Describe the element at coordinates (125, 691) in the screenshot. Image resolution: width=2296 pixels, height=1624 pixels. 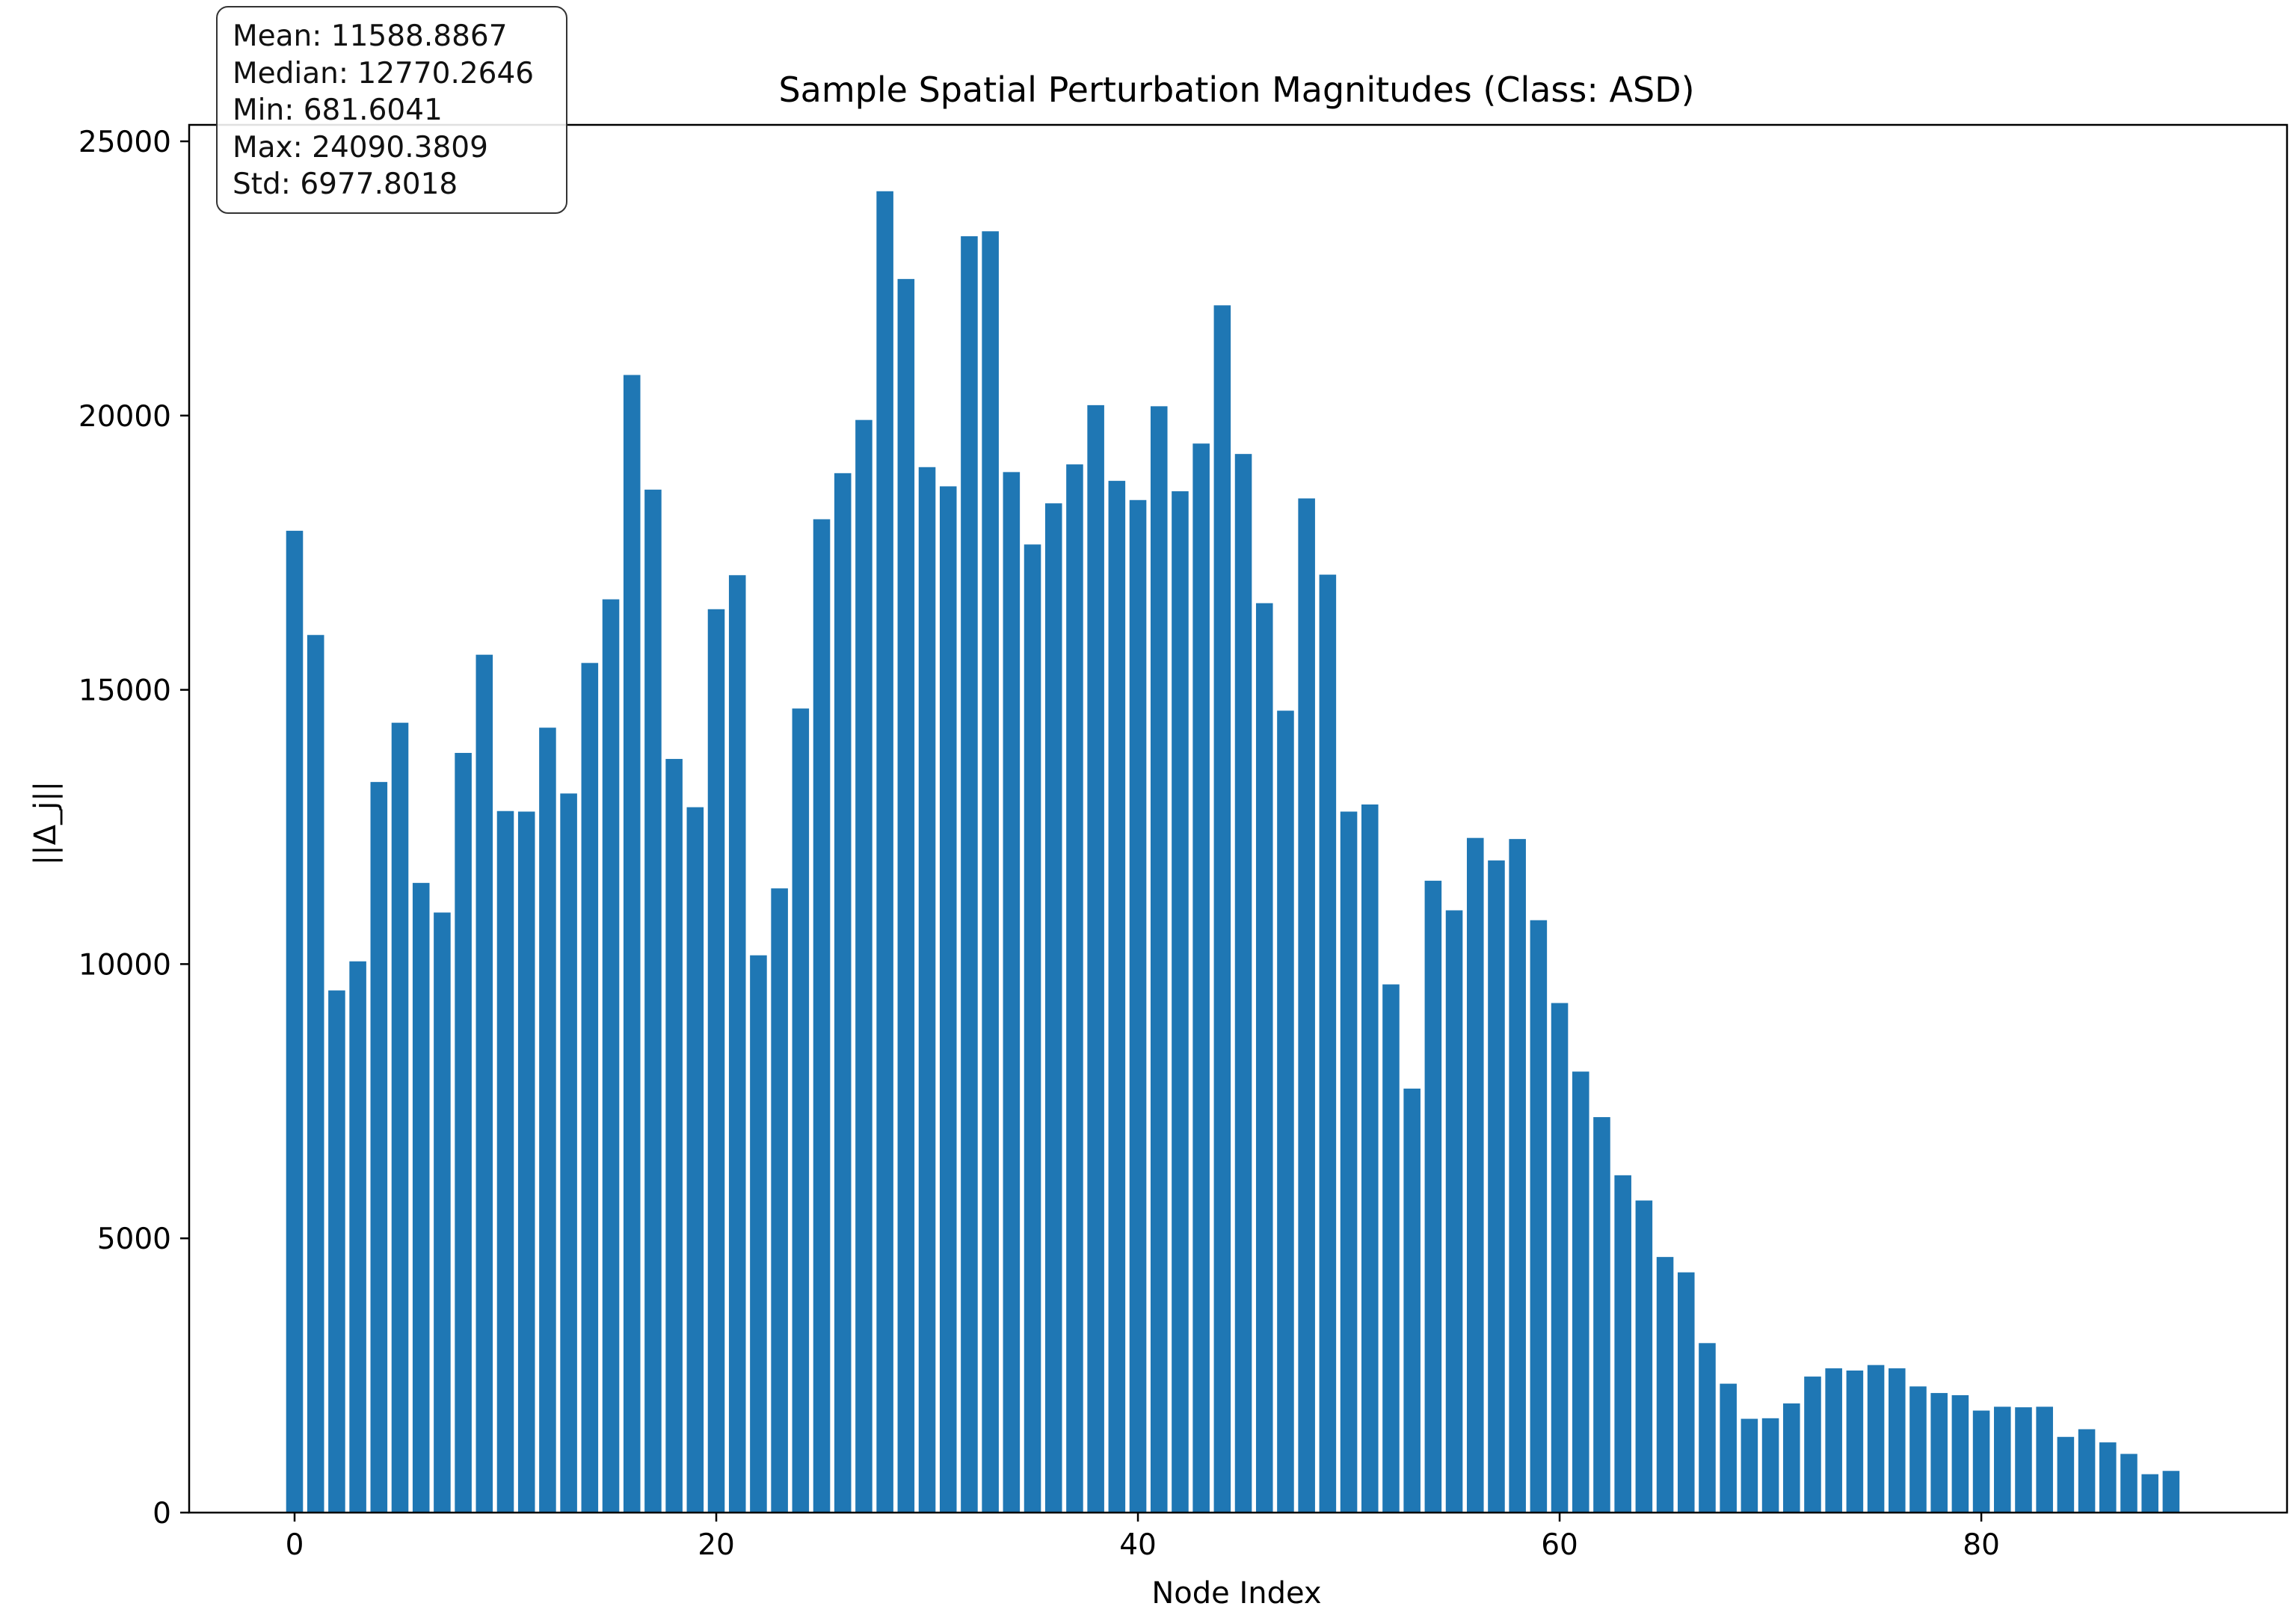
I see `y-tick-label: 15000` at that location.